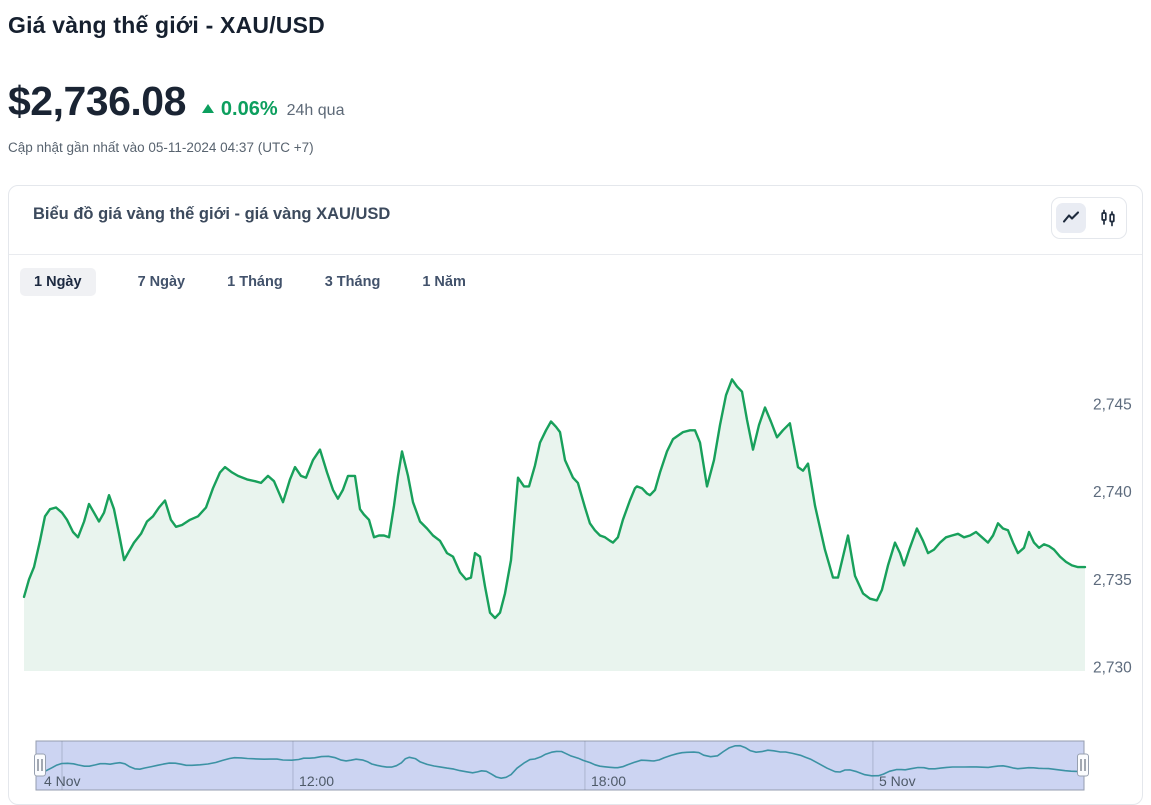  Describe the element at coordinates (1112, 580) in the screenshot. I see `y-axis-tick-label: 2,735` at that location.